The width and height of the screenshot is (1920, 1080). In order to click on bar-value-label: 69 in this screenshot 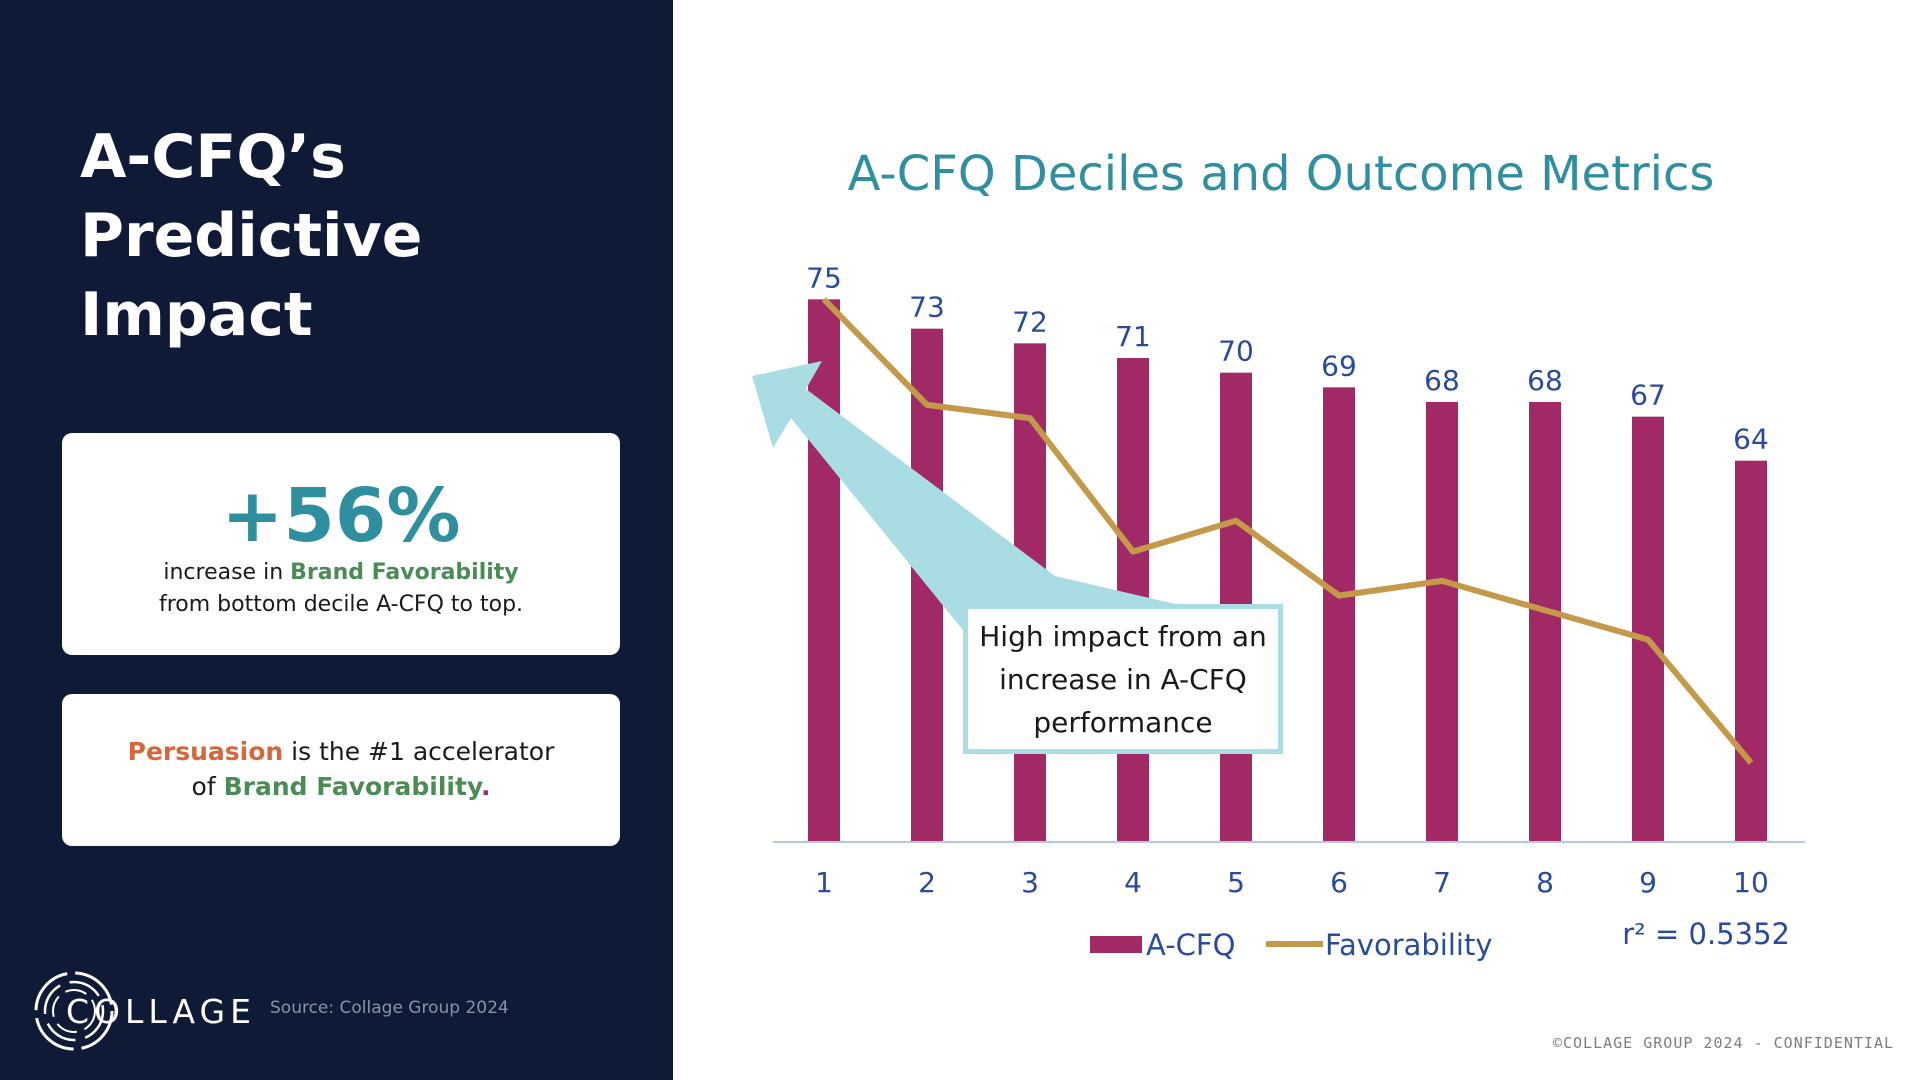, I will do `click(1339, 365)`.